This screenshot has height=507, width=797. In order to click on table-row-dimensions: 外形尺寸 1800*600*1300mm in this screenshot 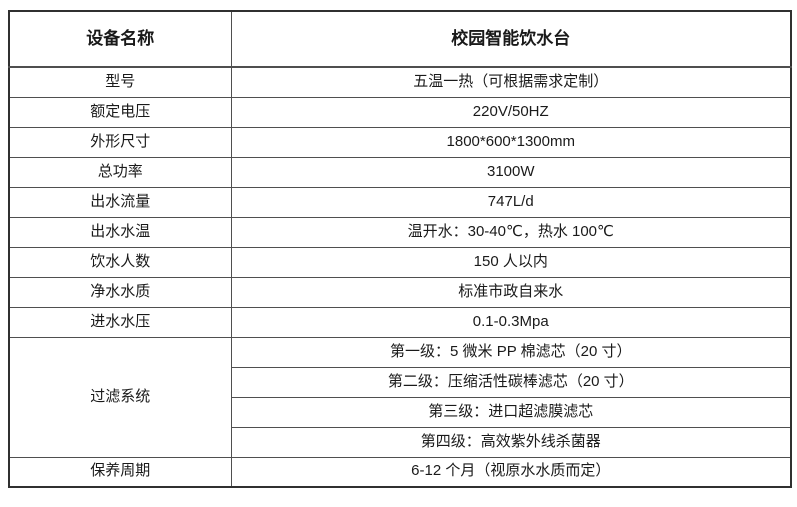, I will do `click(400, 142)`.